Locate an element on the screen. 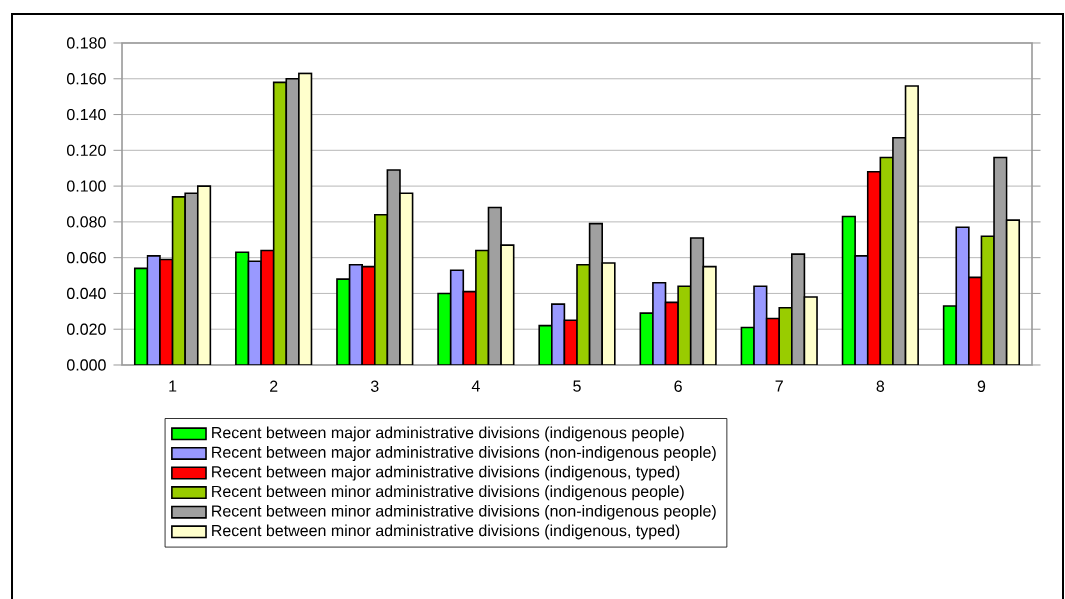  x-tick-label: 3 is located at coordinates (374, 386).